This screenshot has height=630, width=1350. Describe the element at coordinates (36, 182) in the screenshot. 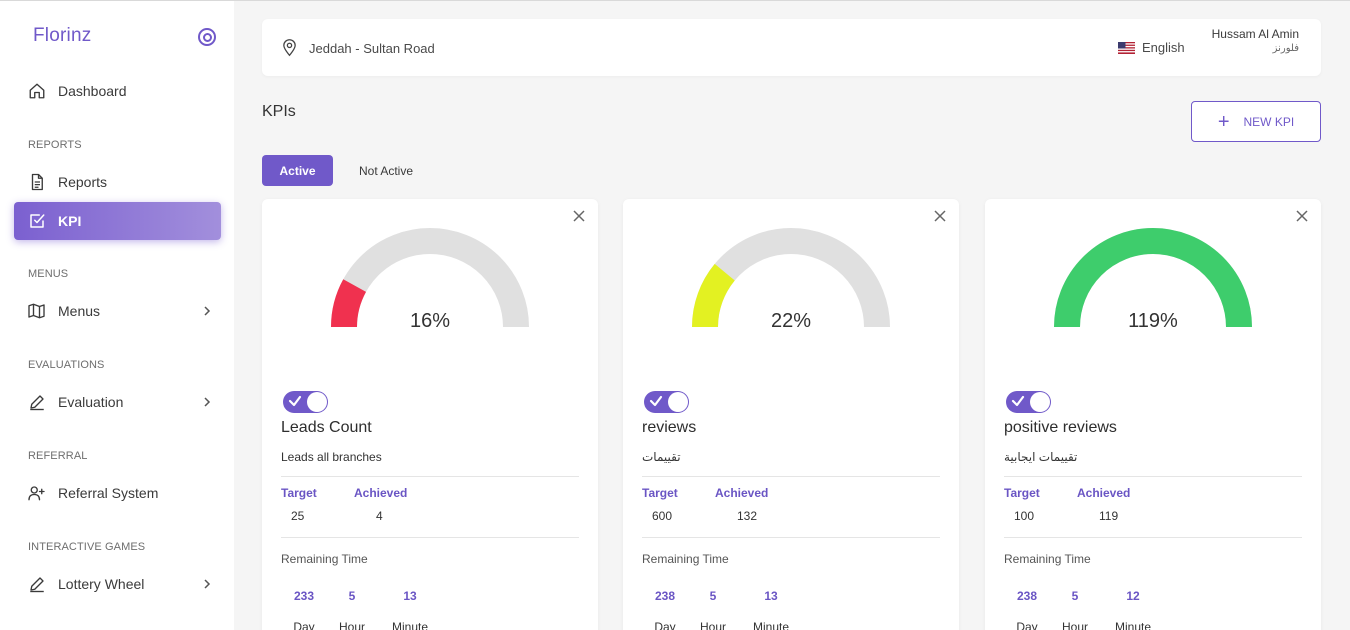

I see `document-icon` at that location.